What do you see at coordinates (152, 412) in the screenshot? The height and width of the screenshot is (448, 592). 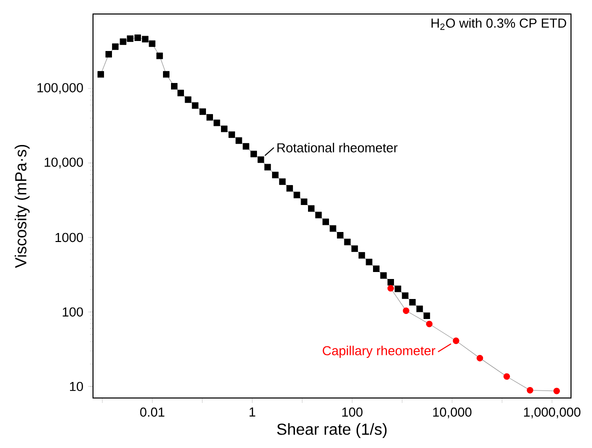 I see `x-tick-label: 0.01` at bounding box center [152, 412].